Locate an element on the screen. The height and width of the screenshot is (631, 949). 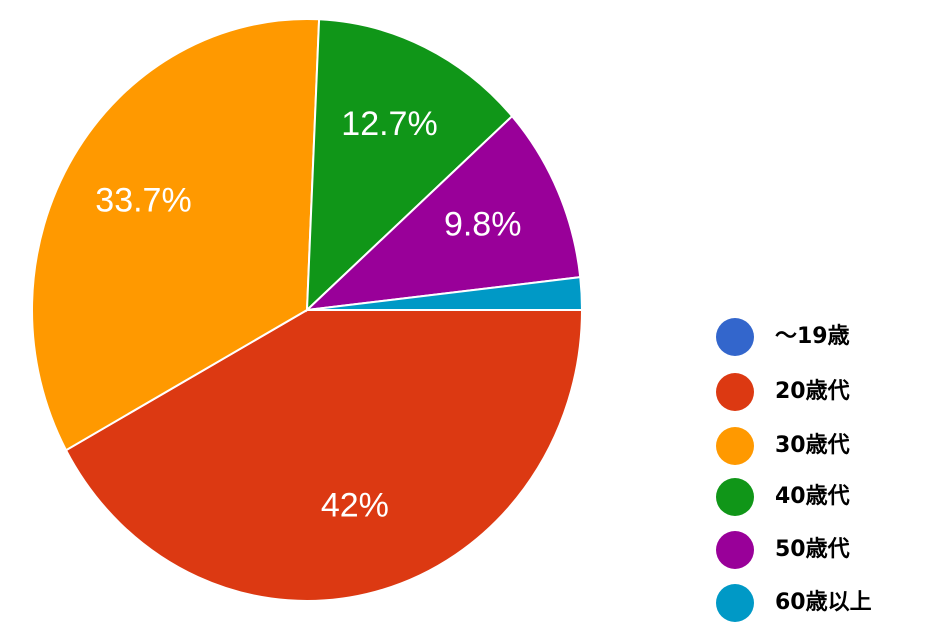
legend-label: 20歳代 is located at coordinates (812, 391).